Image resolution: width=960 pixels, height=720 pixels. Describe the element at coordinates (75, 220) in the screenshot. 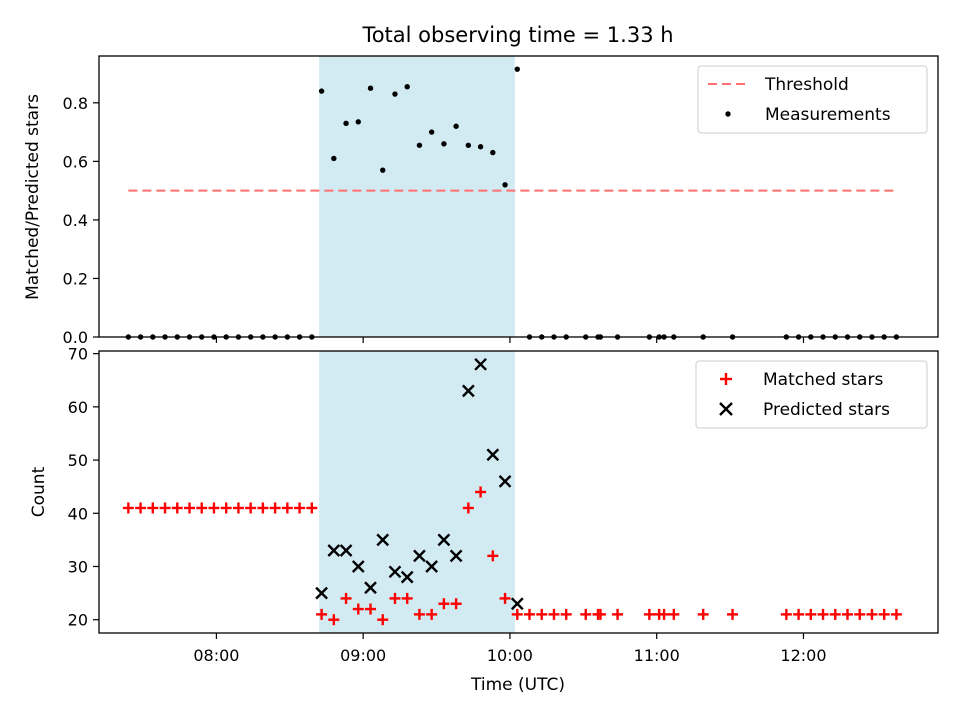

I see `top-ytick-label-2: 0.4` at that location.